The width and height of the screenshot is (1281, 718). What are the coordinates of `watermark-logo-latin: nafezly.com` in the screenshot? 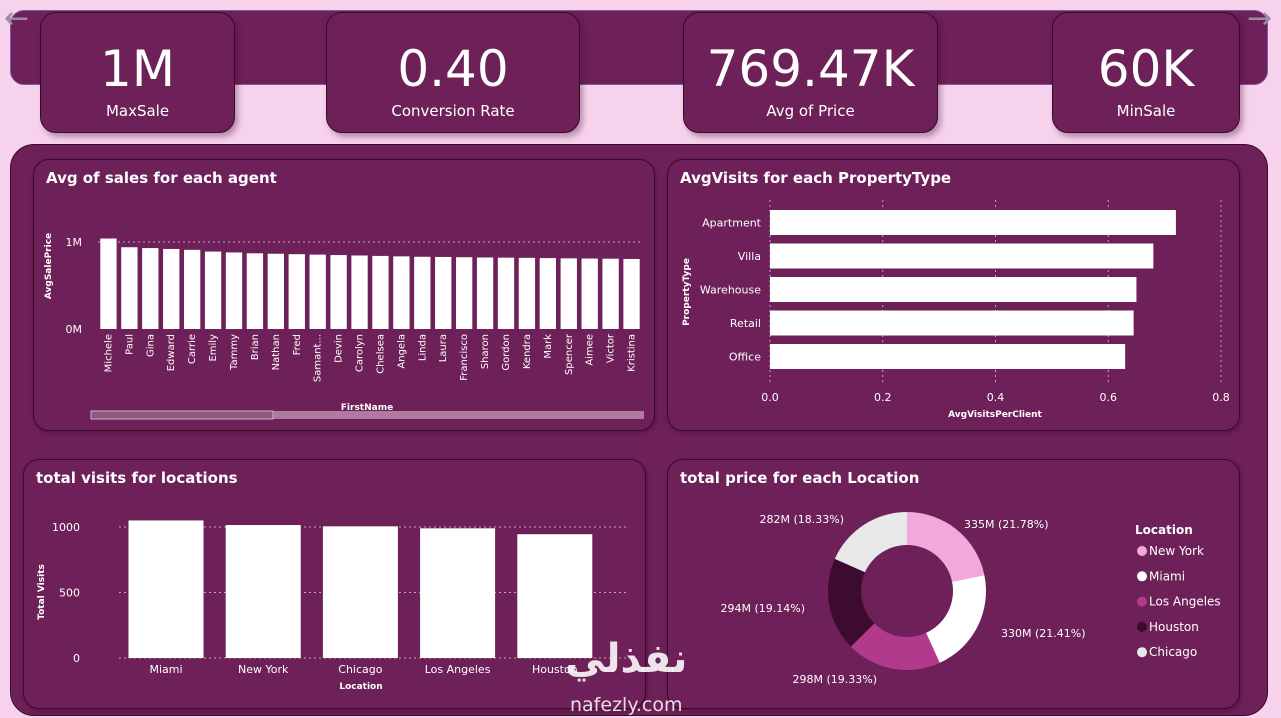 It's located at (626, 705).